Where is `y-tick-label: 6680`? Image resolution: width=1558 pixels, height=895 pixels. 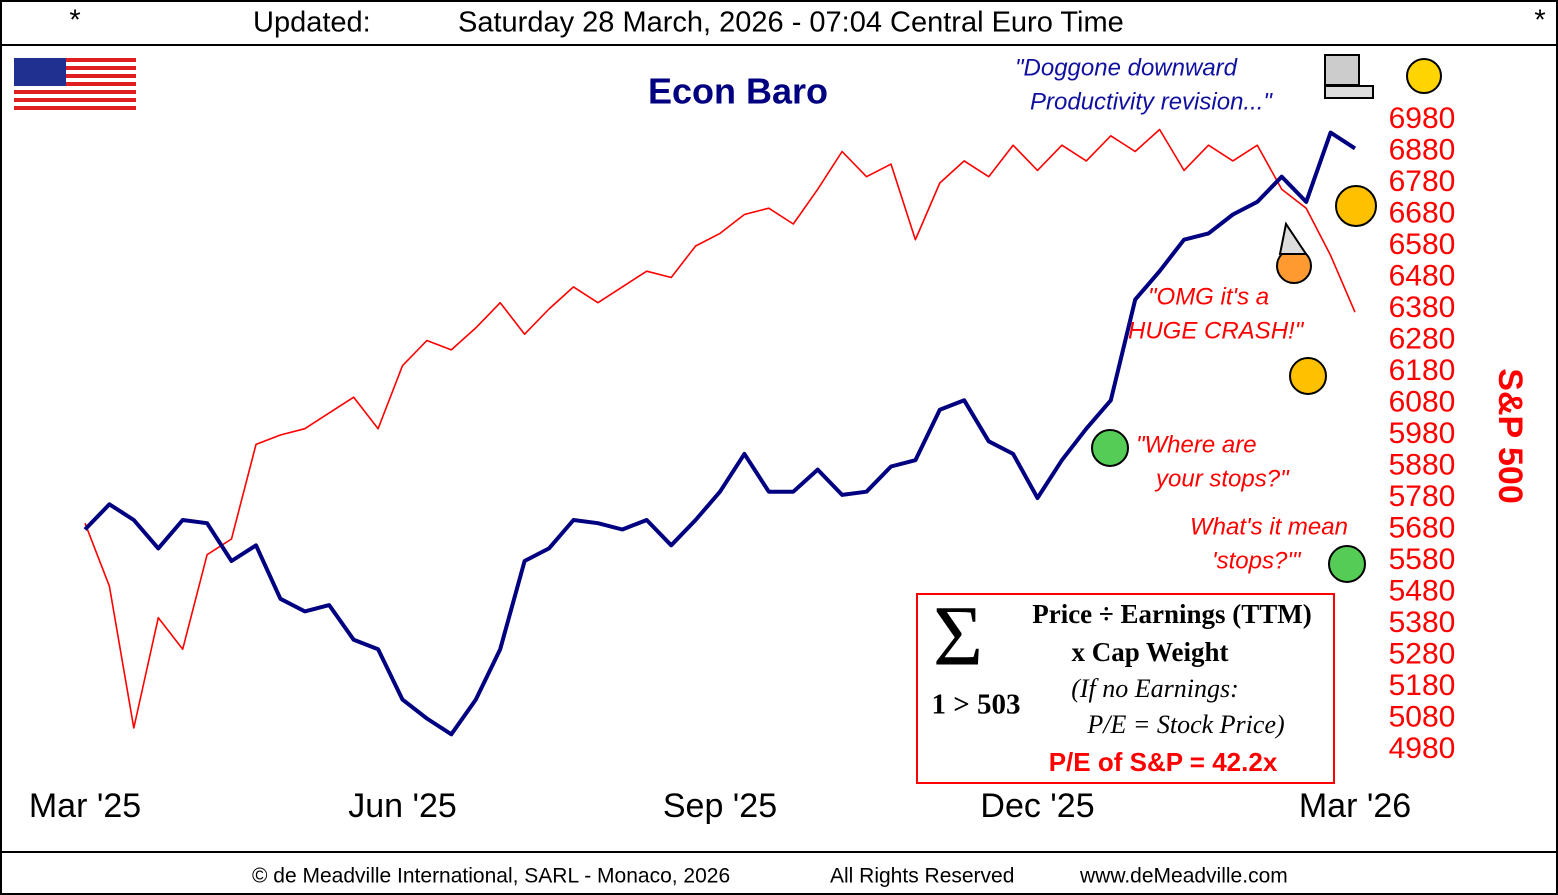 y-tick-label: 6680 is located at coordinates (1422, 212).